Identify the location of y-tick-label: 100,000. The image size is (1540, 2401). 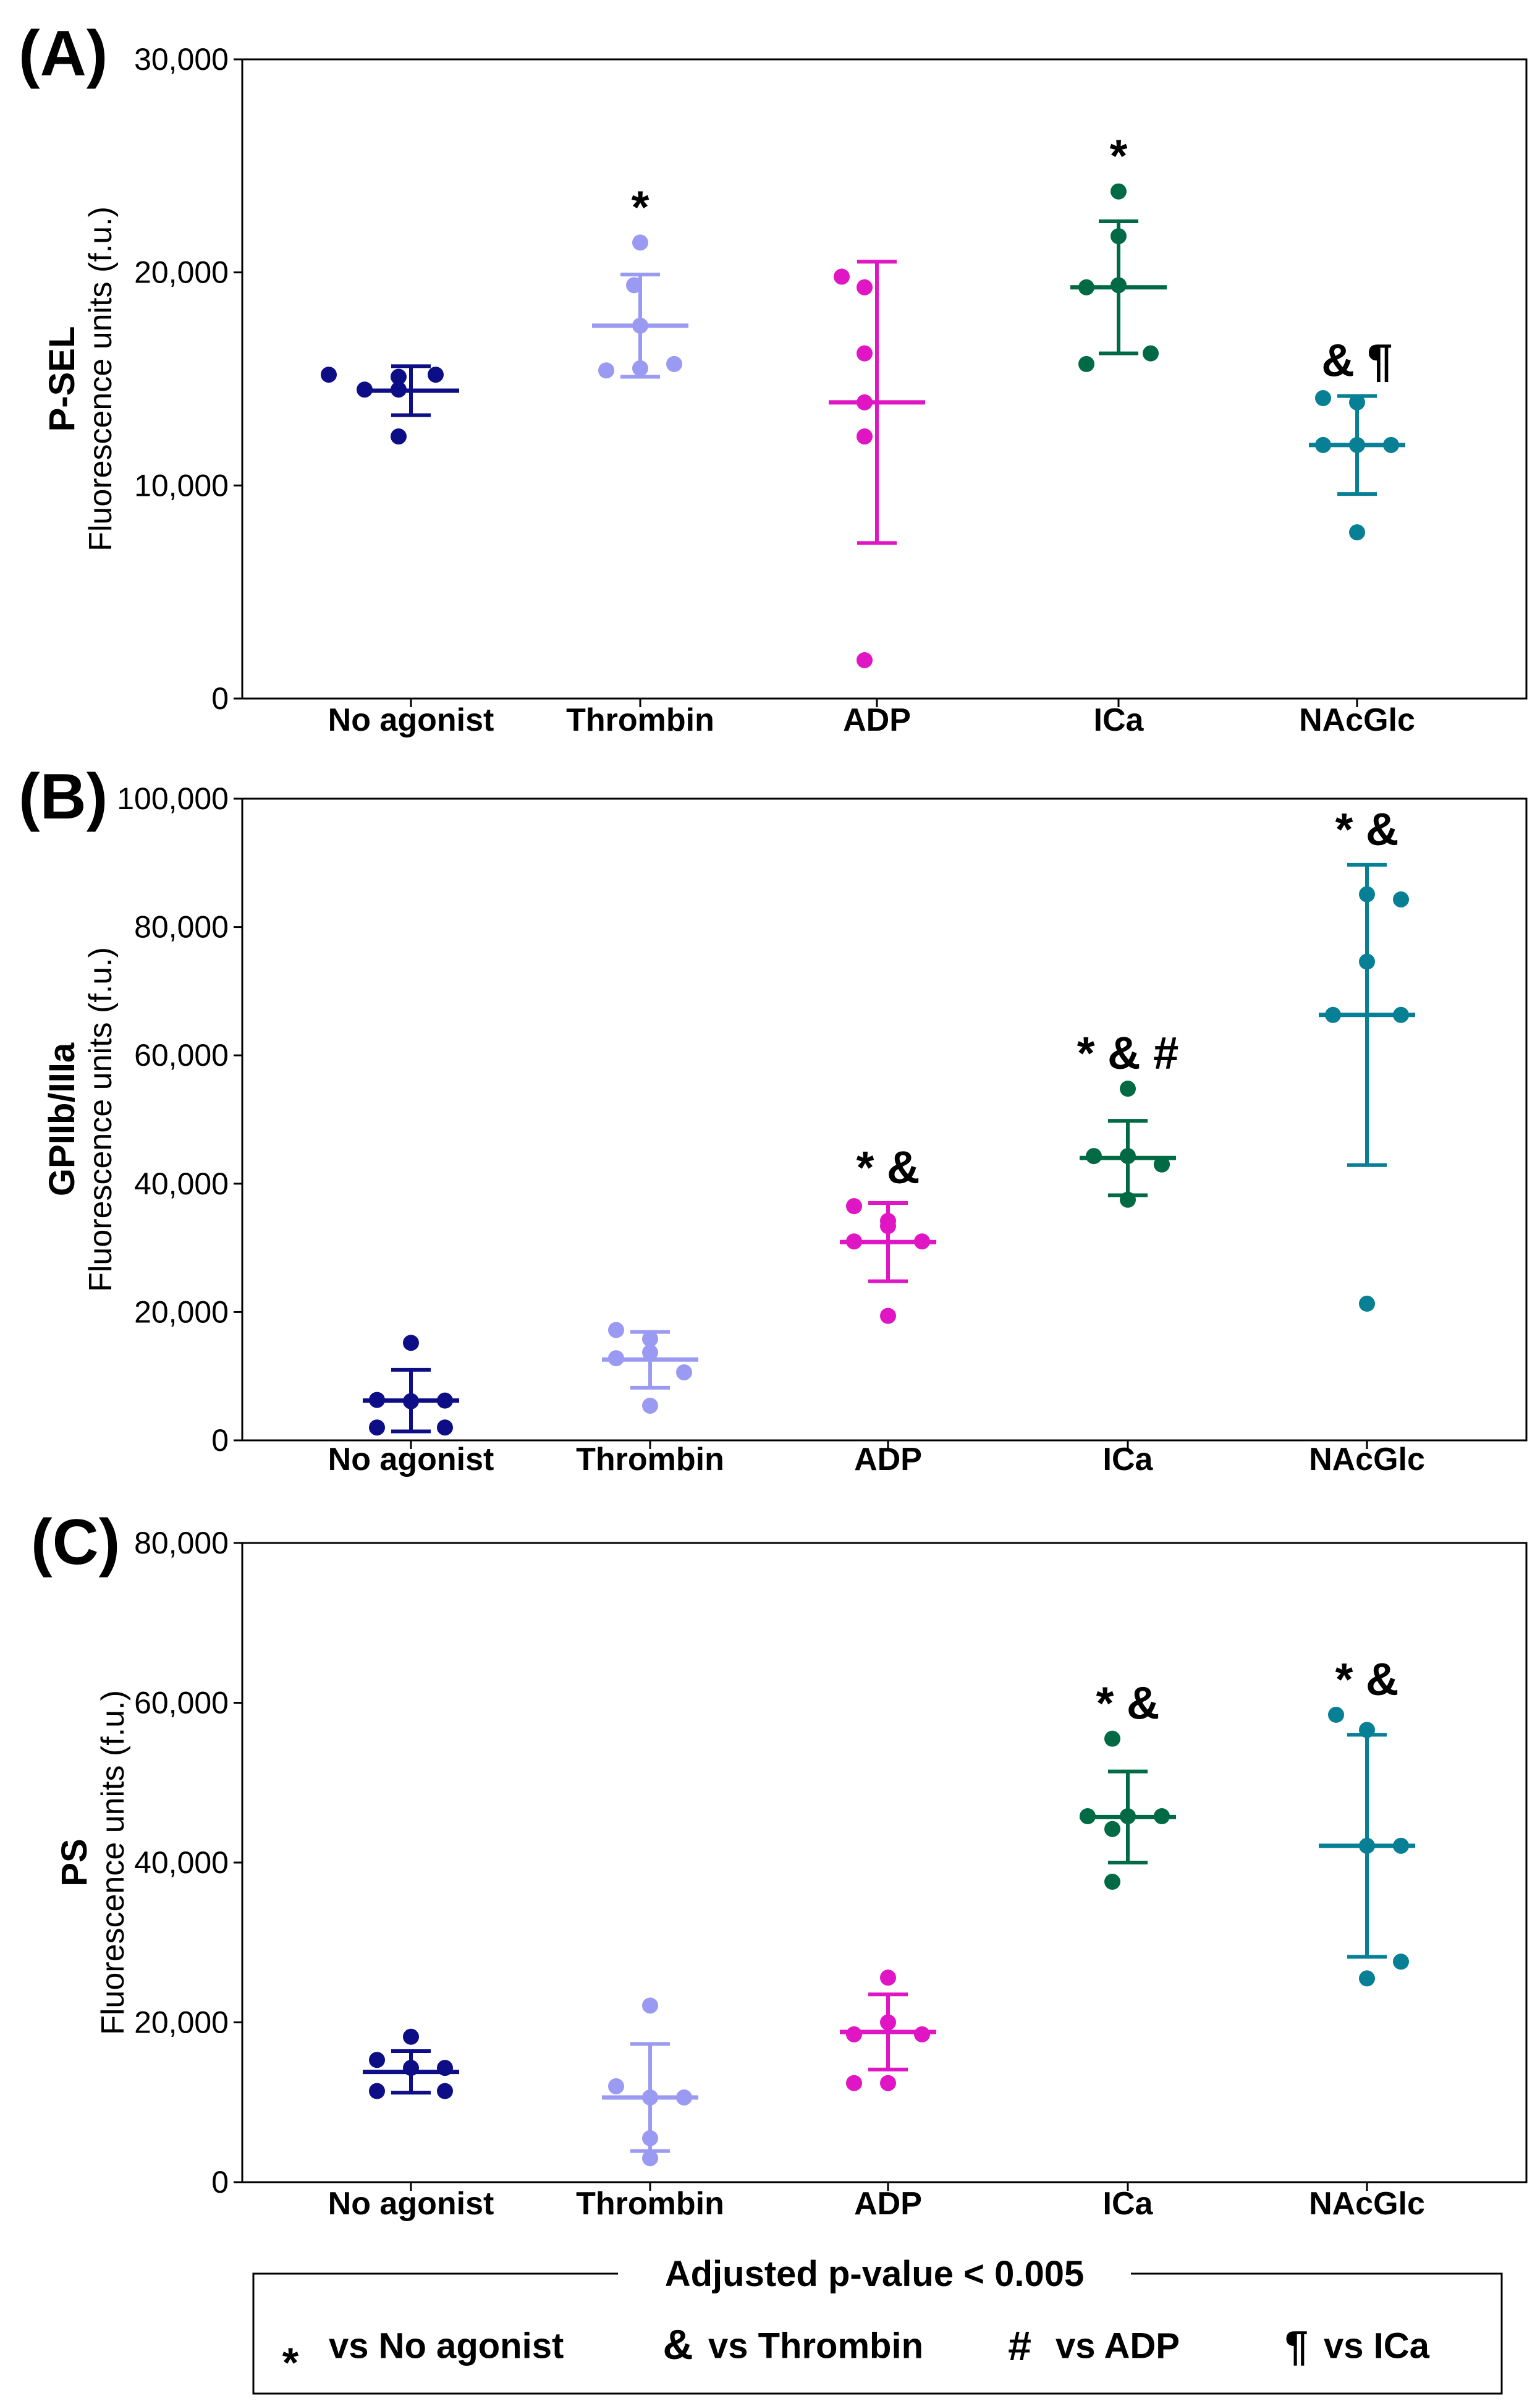
(173, 798).